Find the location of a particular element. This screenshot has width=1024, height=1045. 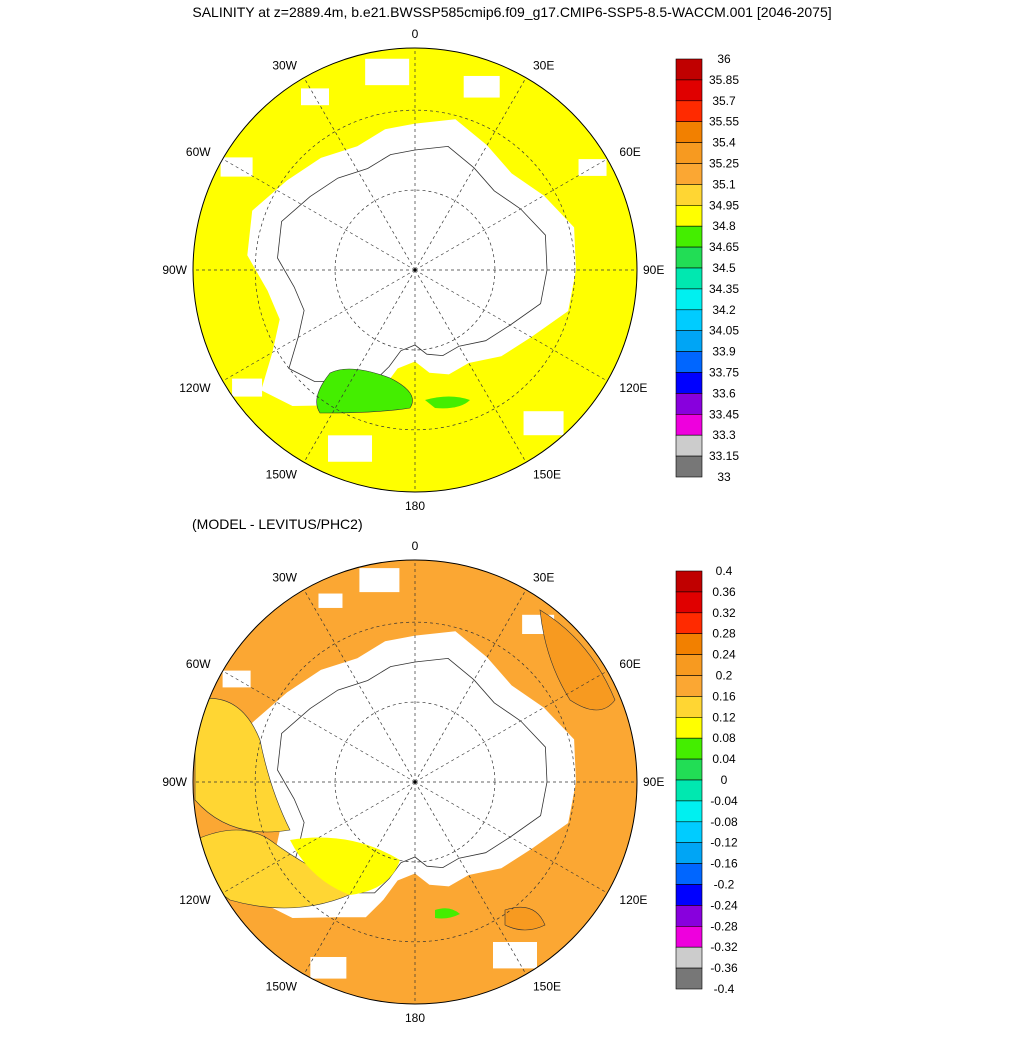

colorbar-tick-label: 34.65 is located at coordinates (724, 247).